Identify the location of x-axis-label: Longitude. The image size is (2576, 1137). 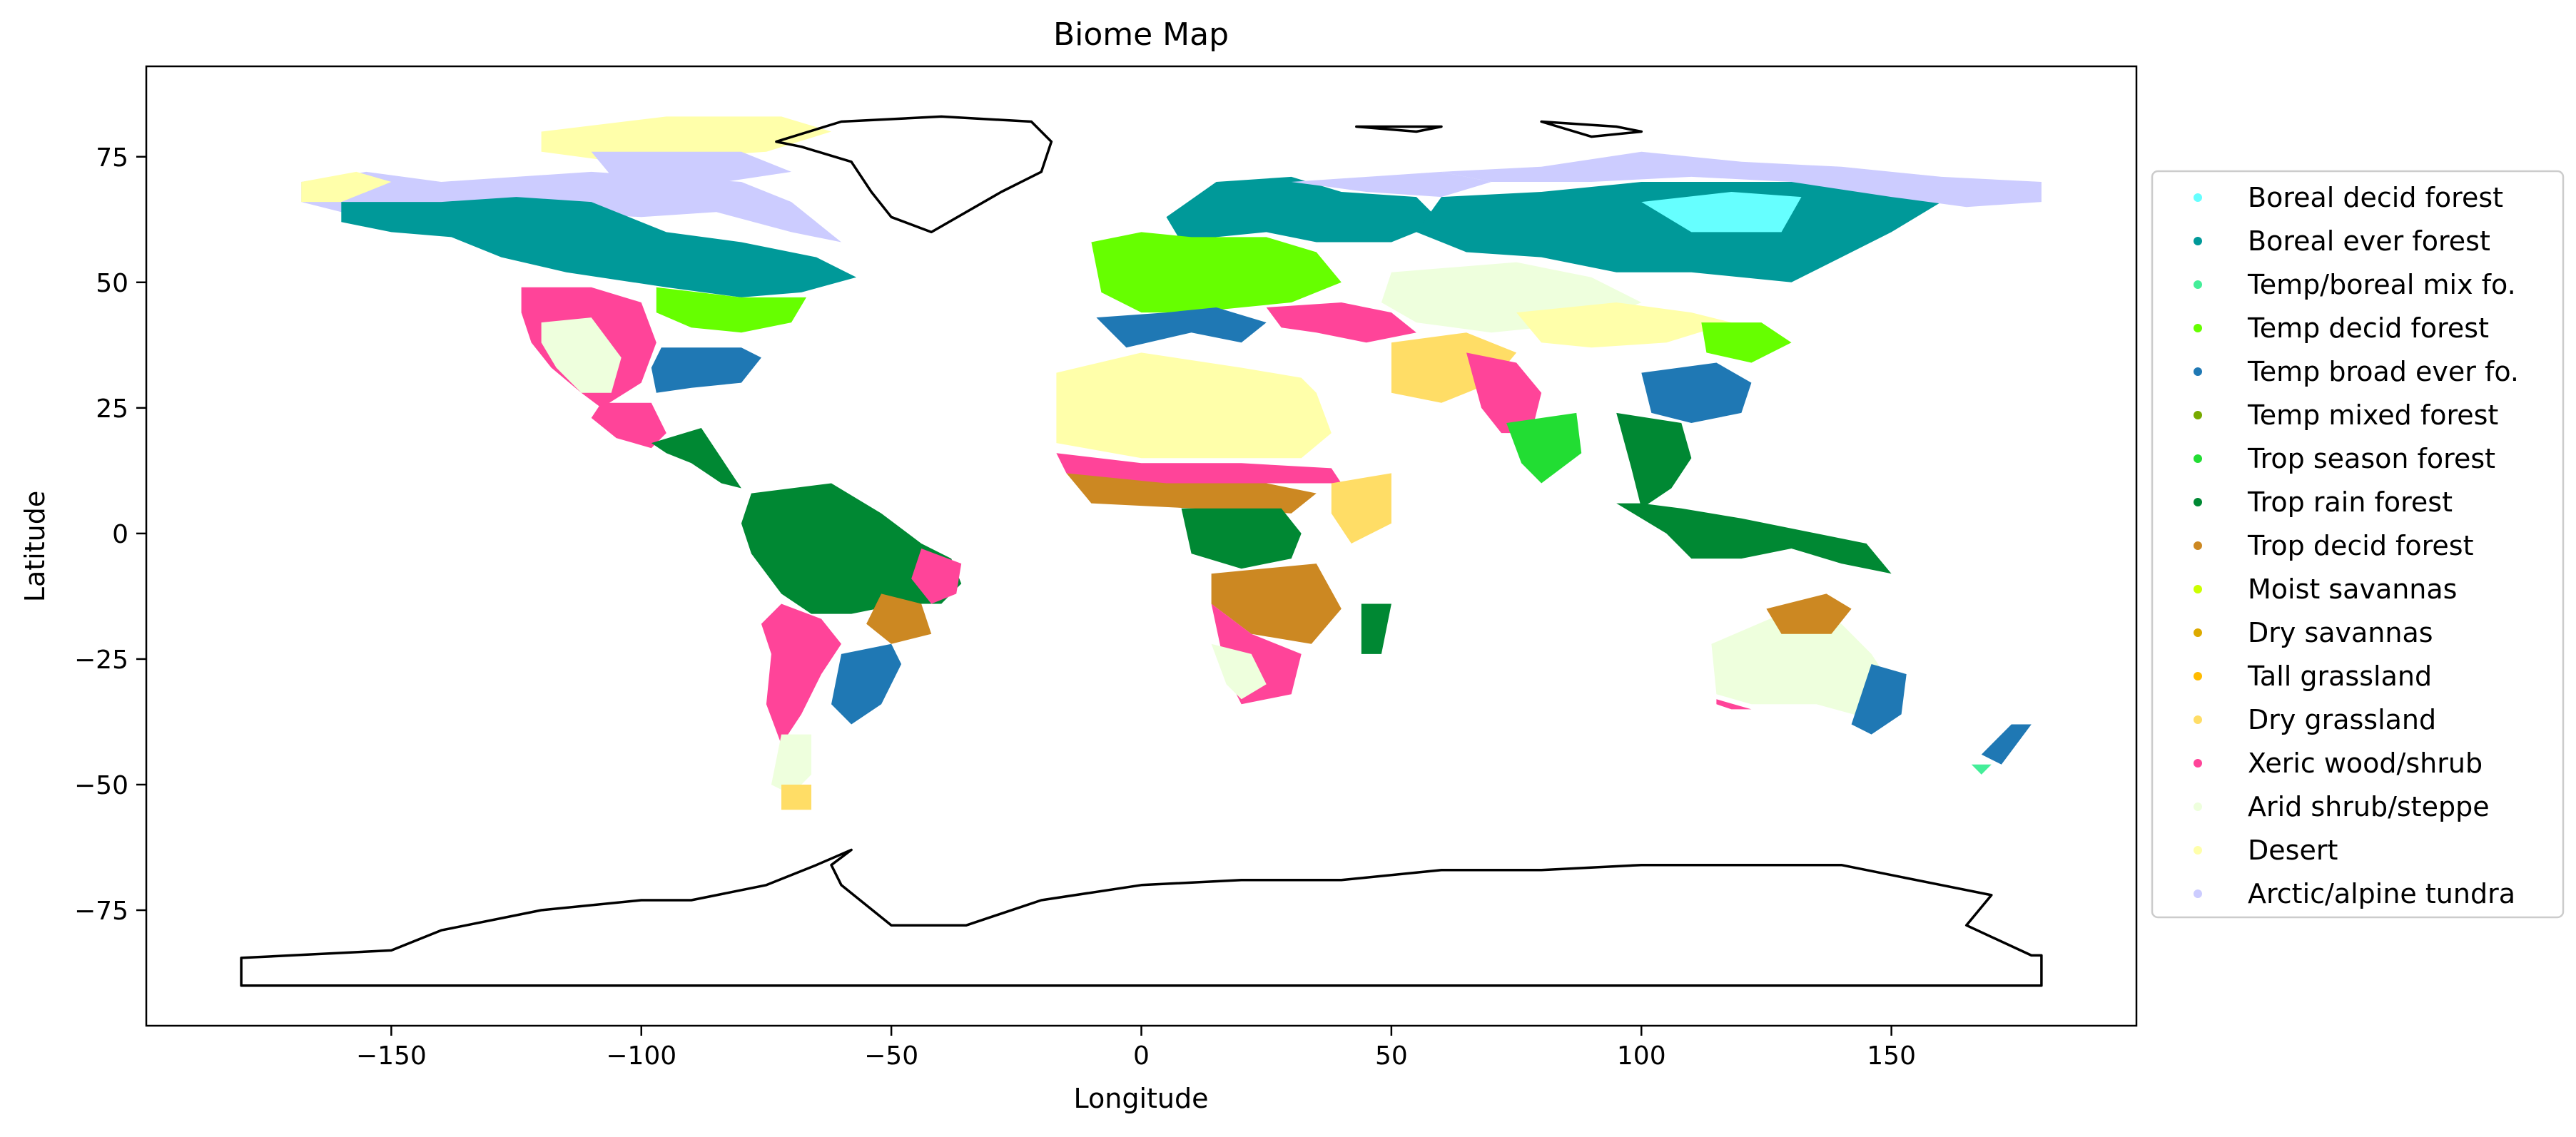
(1141, 1098).